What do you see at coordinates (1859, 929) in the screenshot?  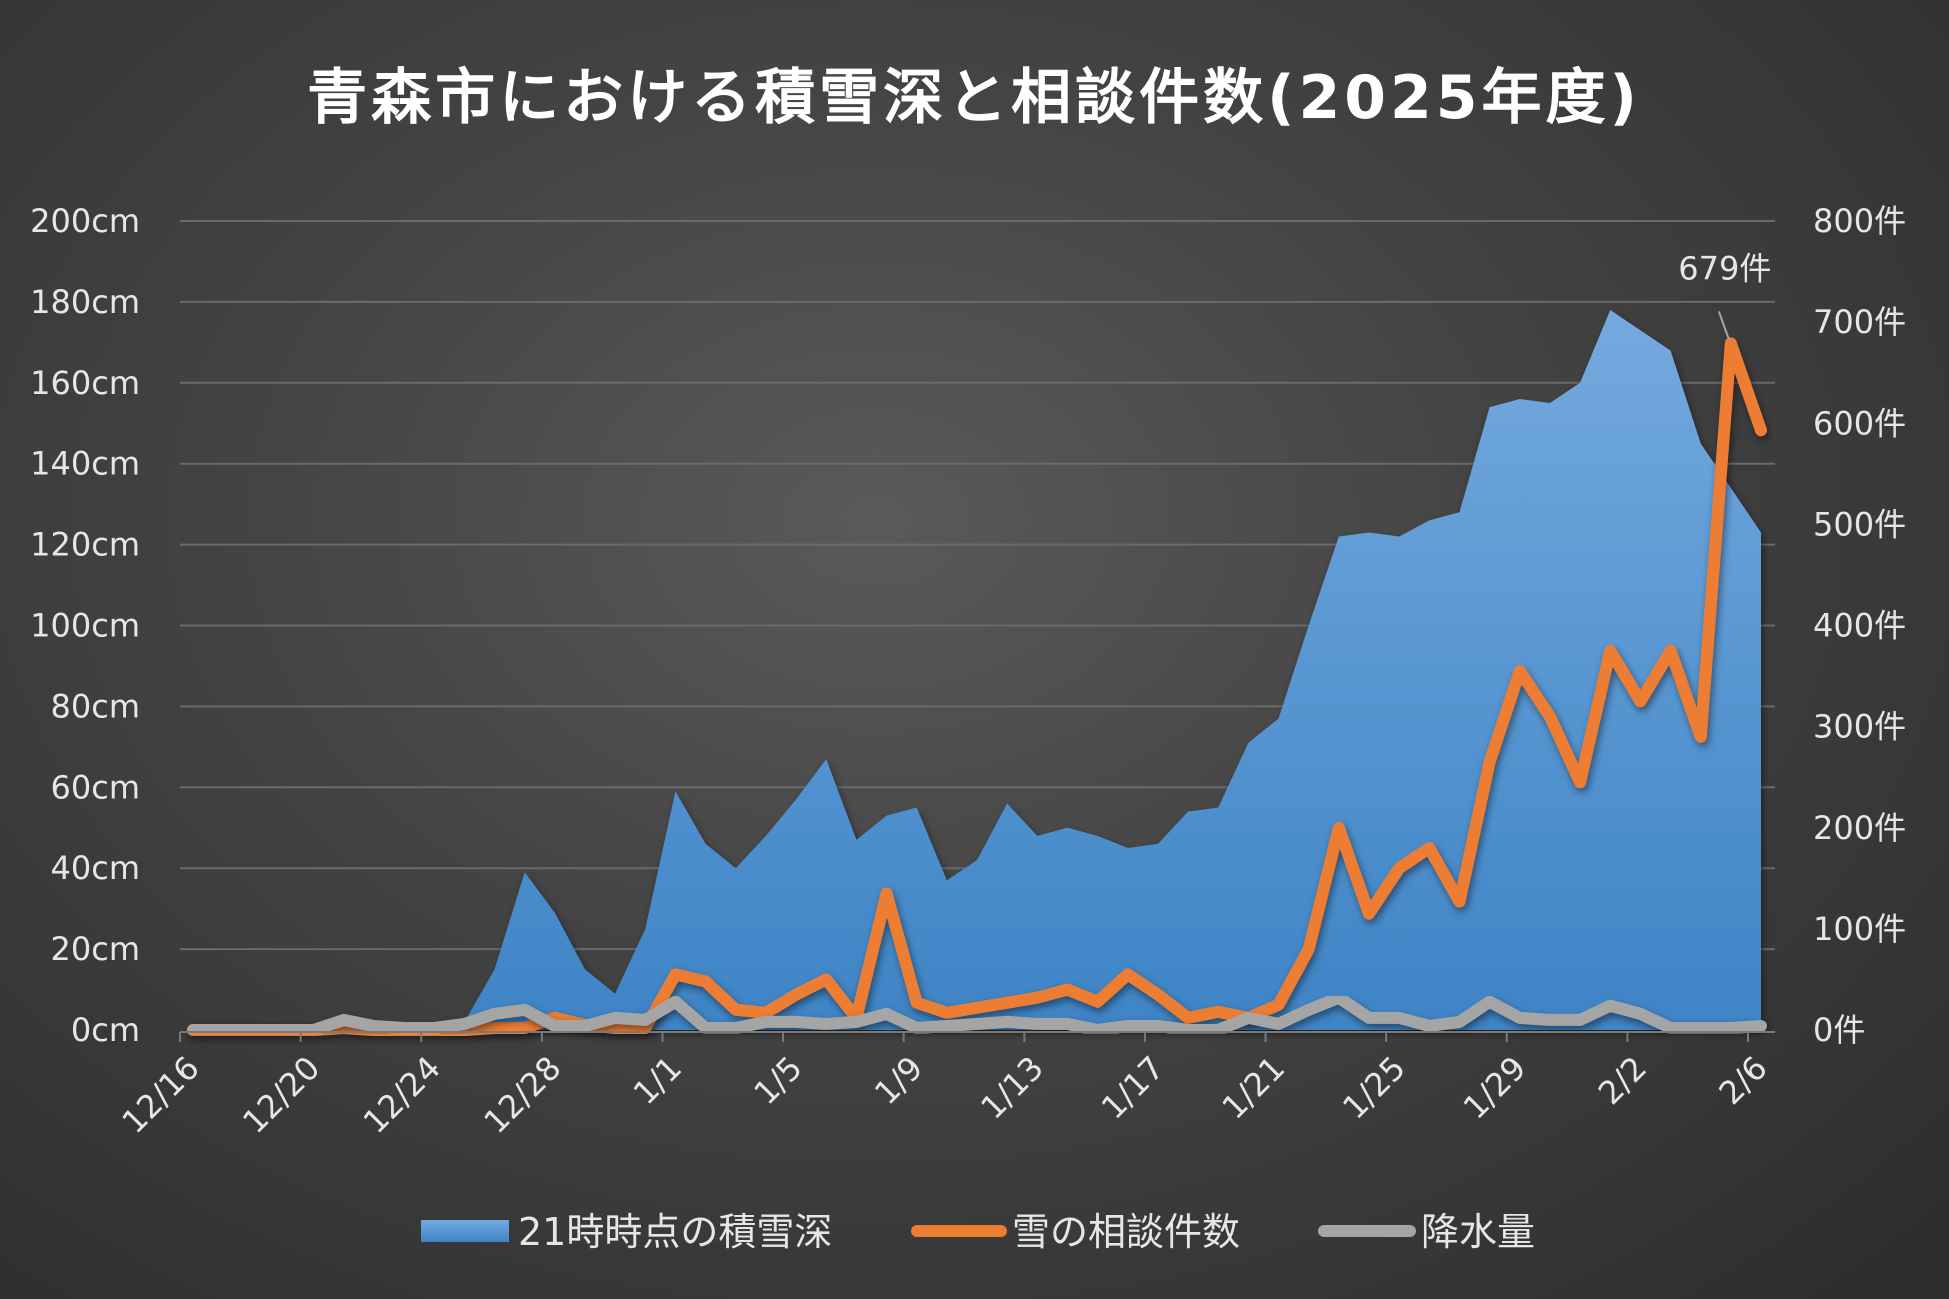 I see `y-right-tick-label: 100件` at bounding box center [1859, 929].